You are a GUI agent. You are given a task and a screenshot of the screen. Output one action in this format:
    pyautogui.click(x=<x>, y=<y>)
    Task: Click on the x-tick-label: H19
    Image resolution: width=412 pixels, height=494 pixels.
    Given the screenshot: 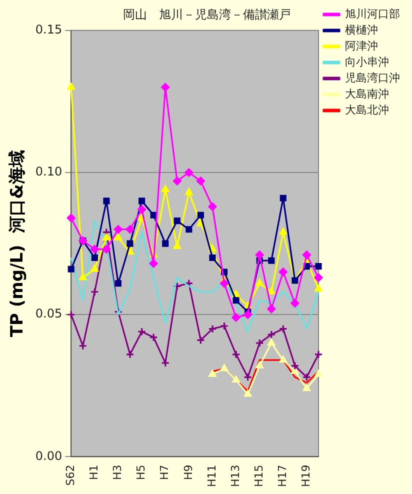 What is the action you would take?
    pyautogui.click(x=306, y=476)
    